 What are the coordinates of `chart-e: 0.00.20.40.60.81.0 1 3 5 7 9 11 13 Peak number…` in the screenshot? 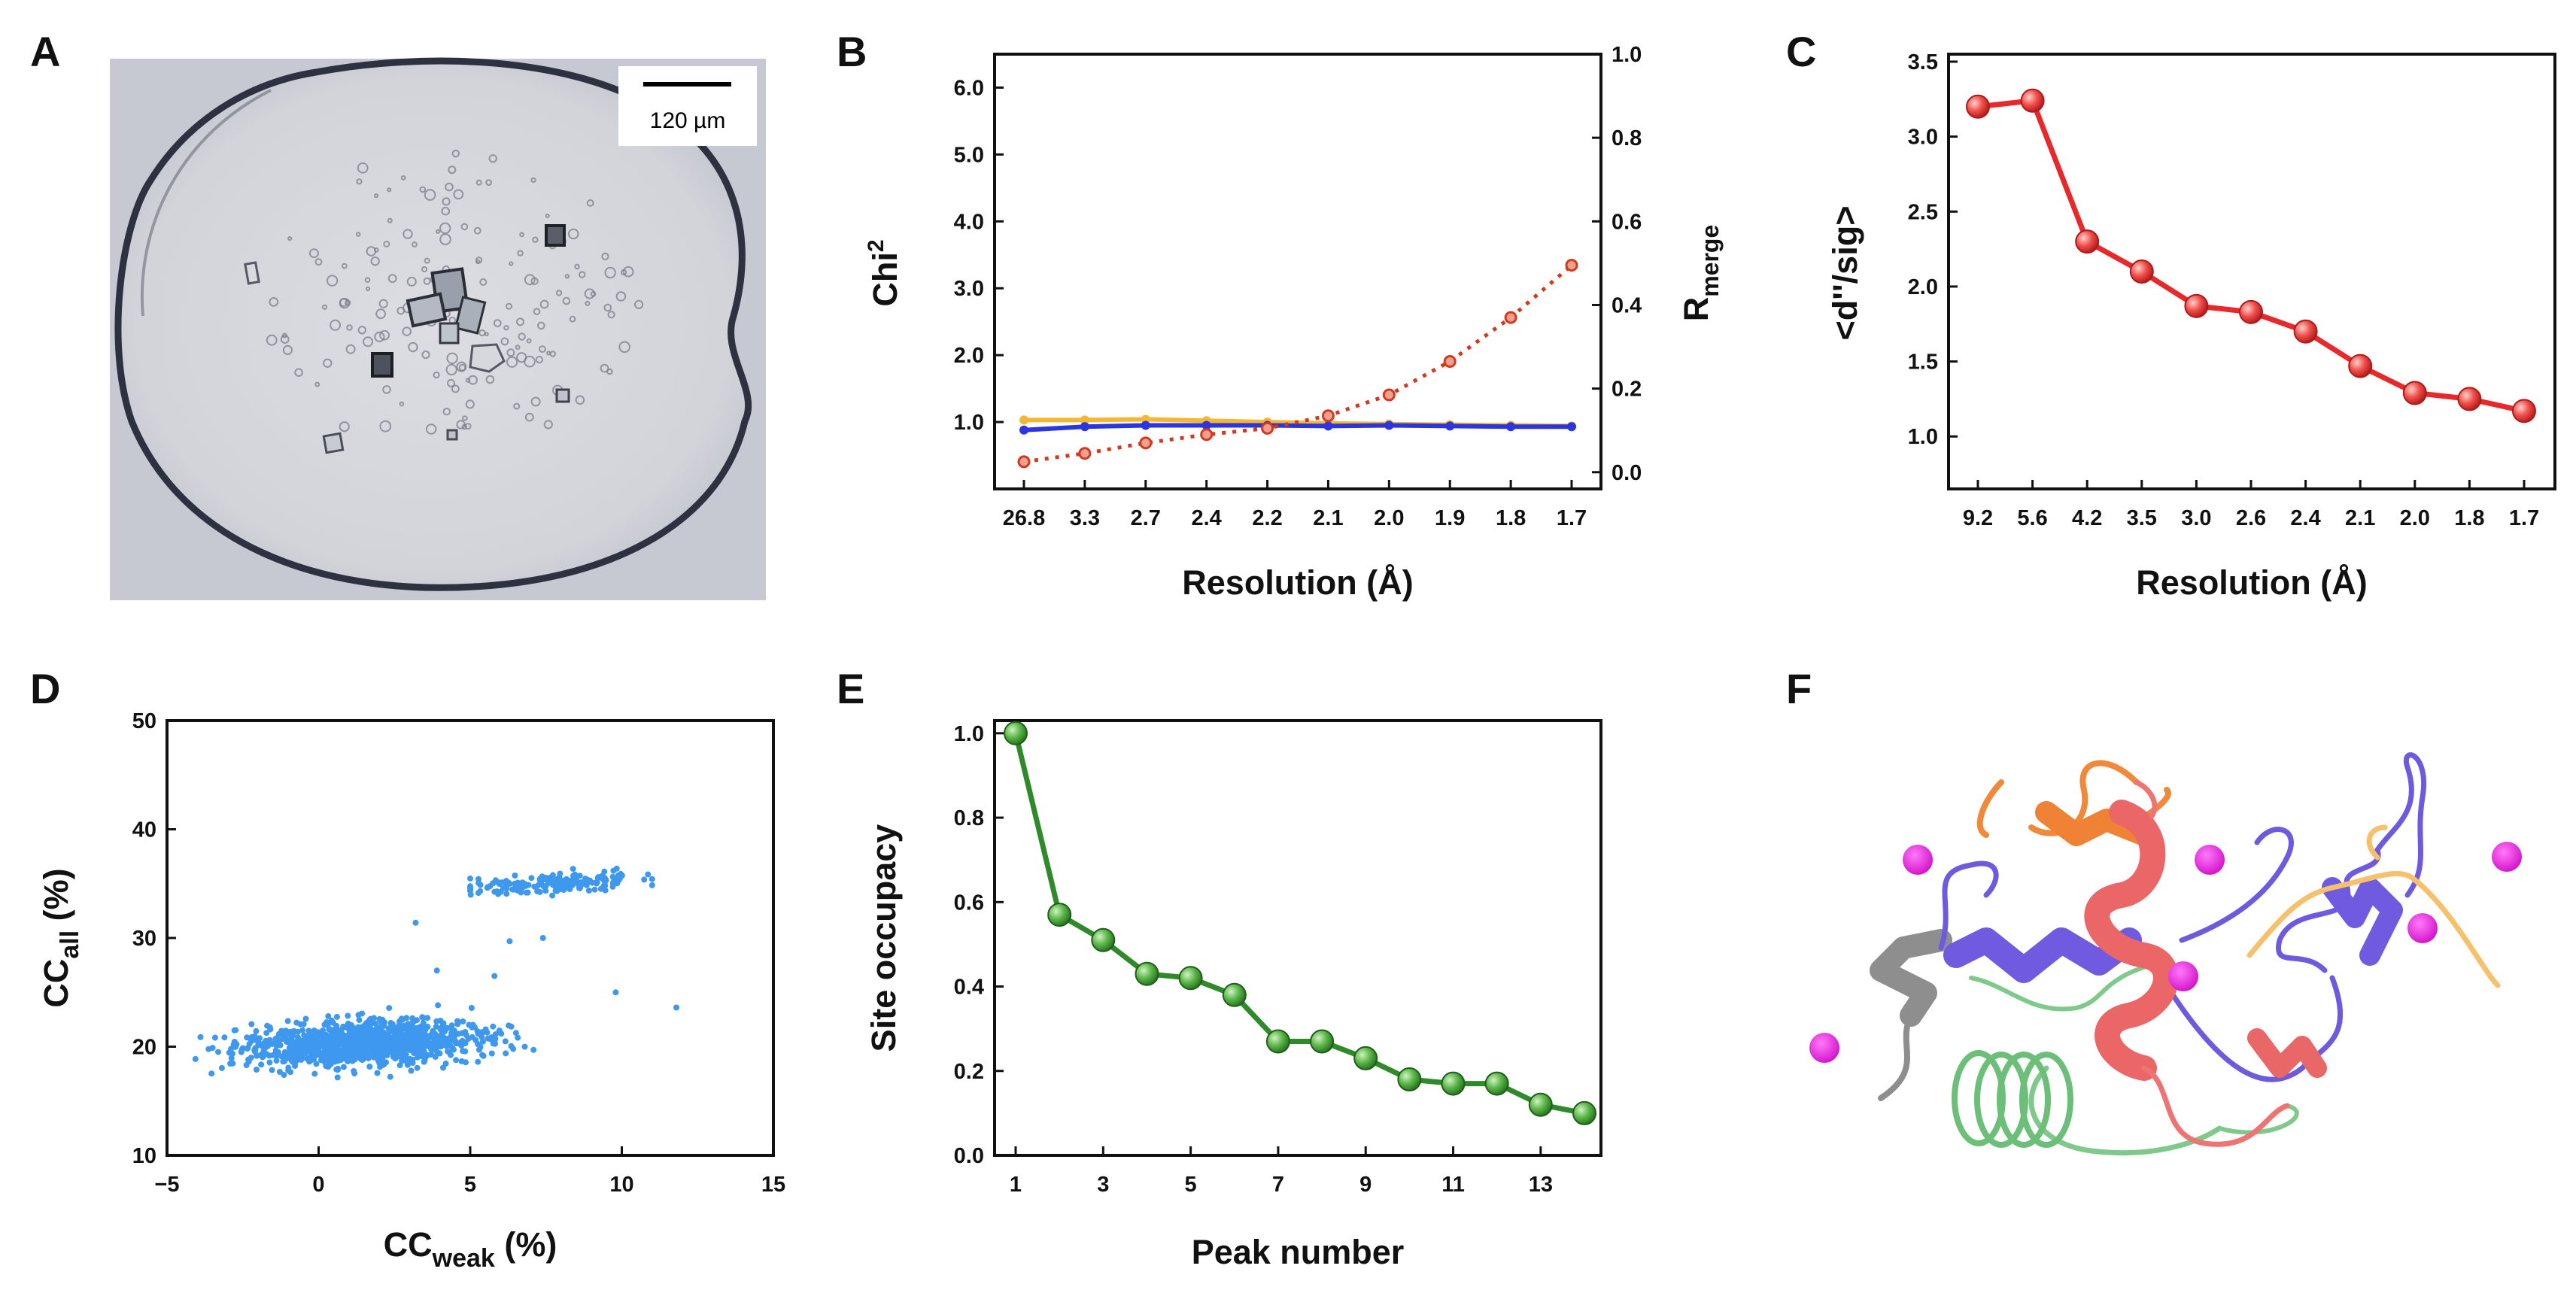 It's located at (1233, 995).